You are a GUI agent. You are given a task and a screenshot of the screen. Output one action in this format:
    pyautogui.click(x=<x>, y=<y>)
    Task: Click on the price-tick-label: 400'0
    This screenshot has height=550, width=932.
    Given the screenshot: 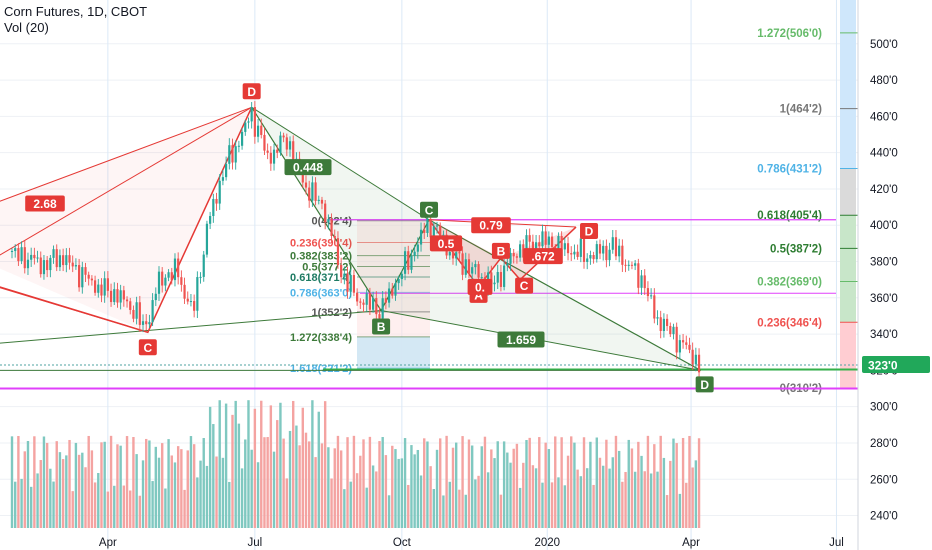 What is the action you would take?
    pyautogui.click(x=884, y=226)
    